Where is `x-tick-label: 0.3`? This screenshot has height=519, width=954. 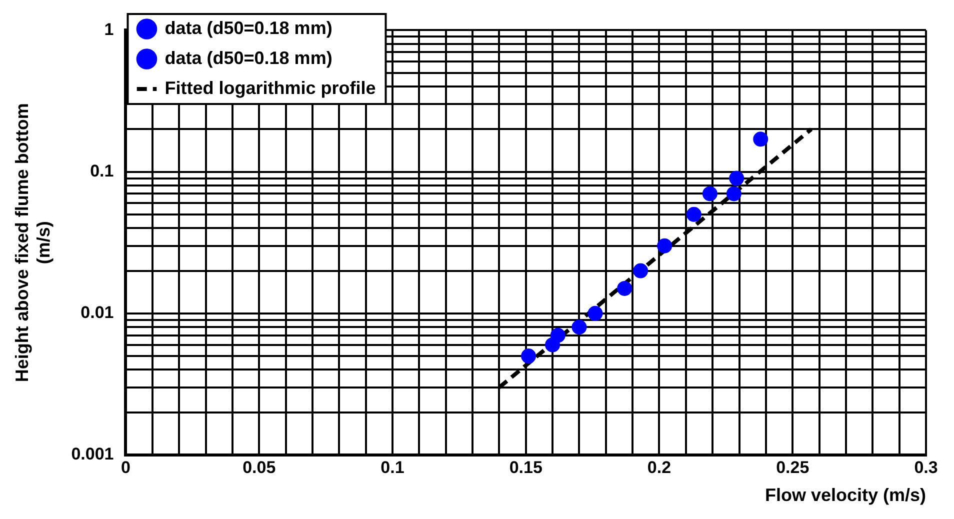
x-tick-label: 0.3 is located at coordinates (926, 467).